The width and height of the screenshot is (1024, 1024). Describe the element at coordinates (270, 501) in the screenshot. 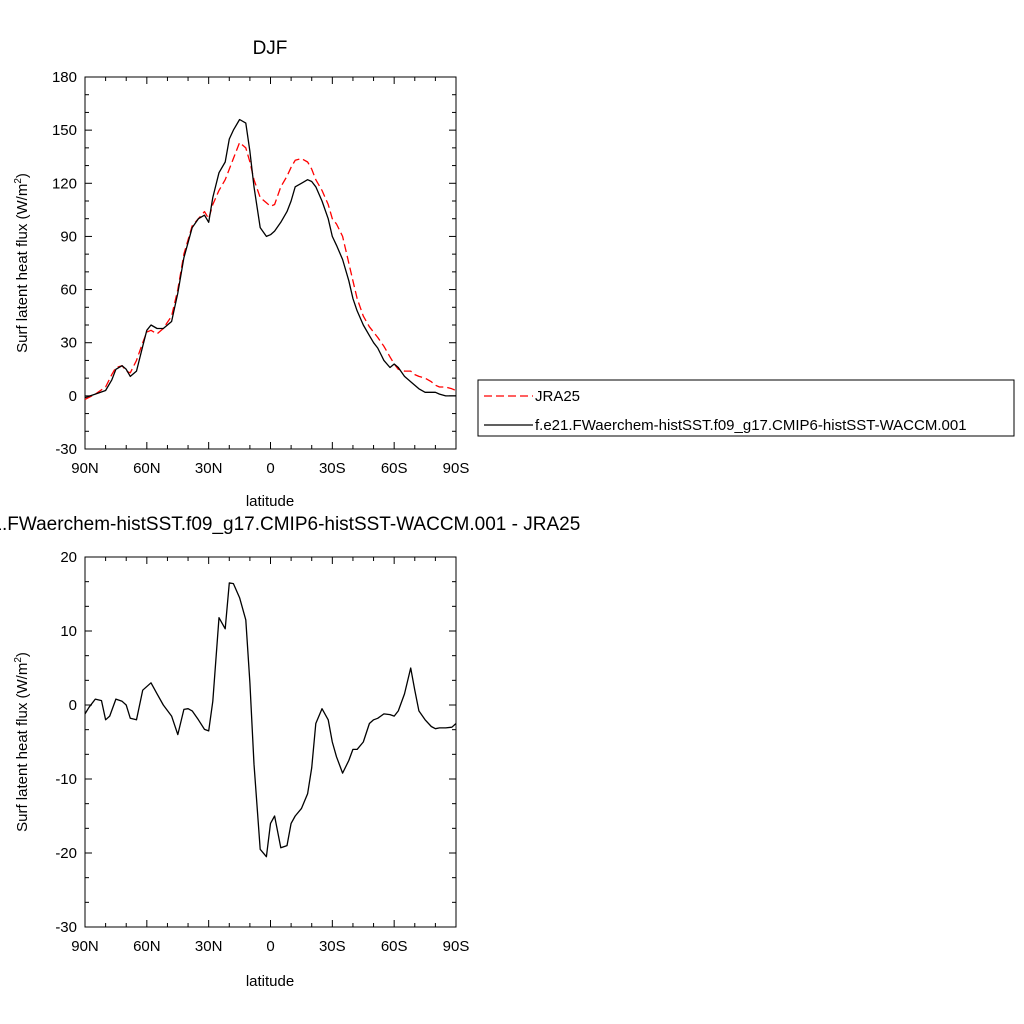

I see `top-xaxis-label: latitude` at that location.